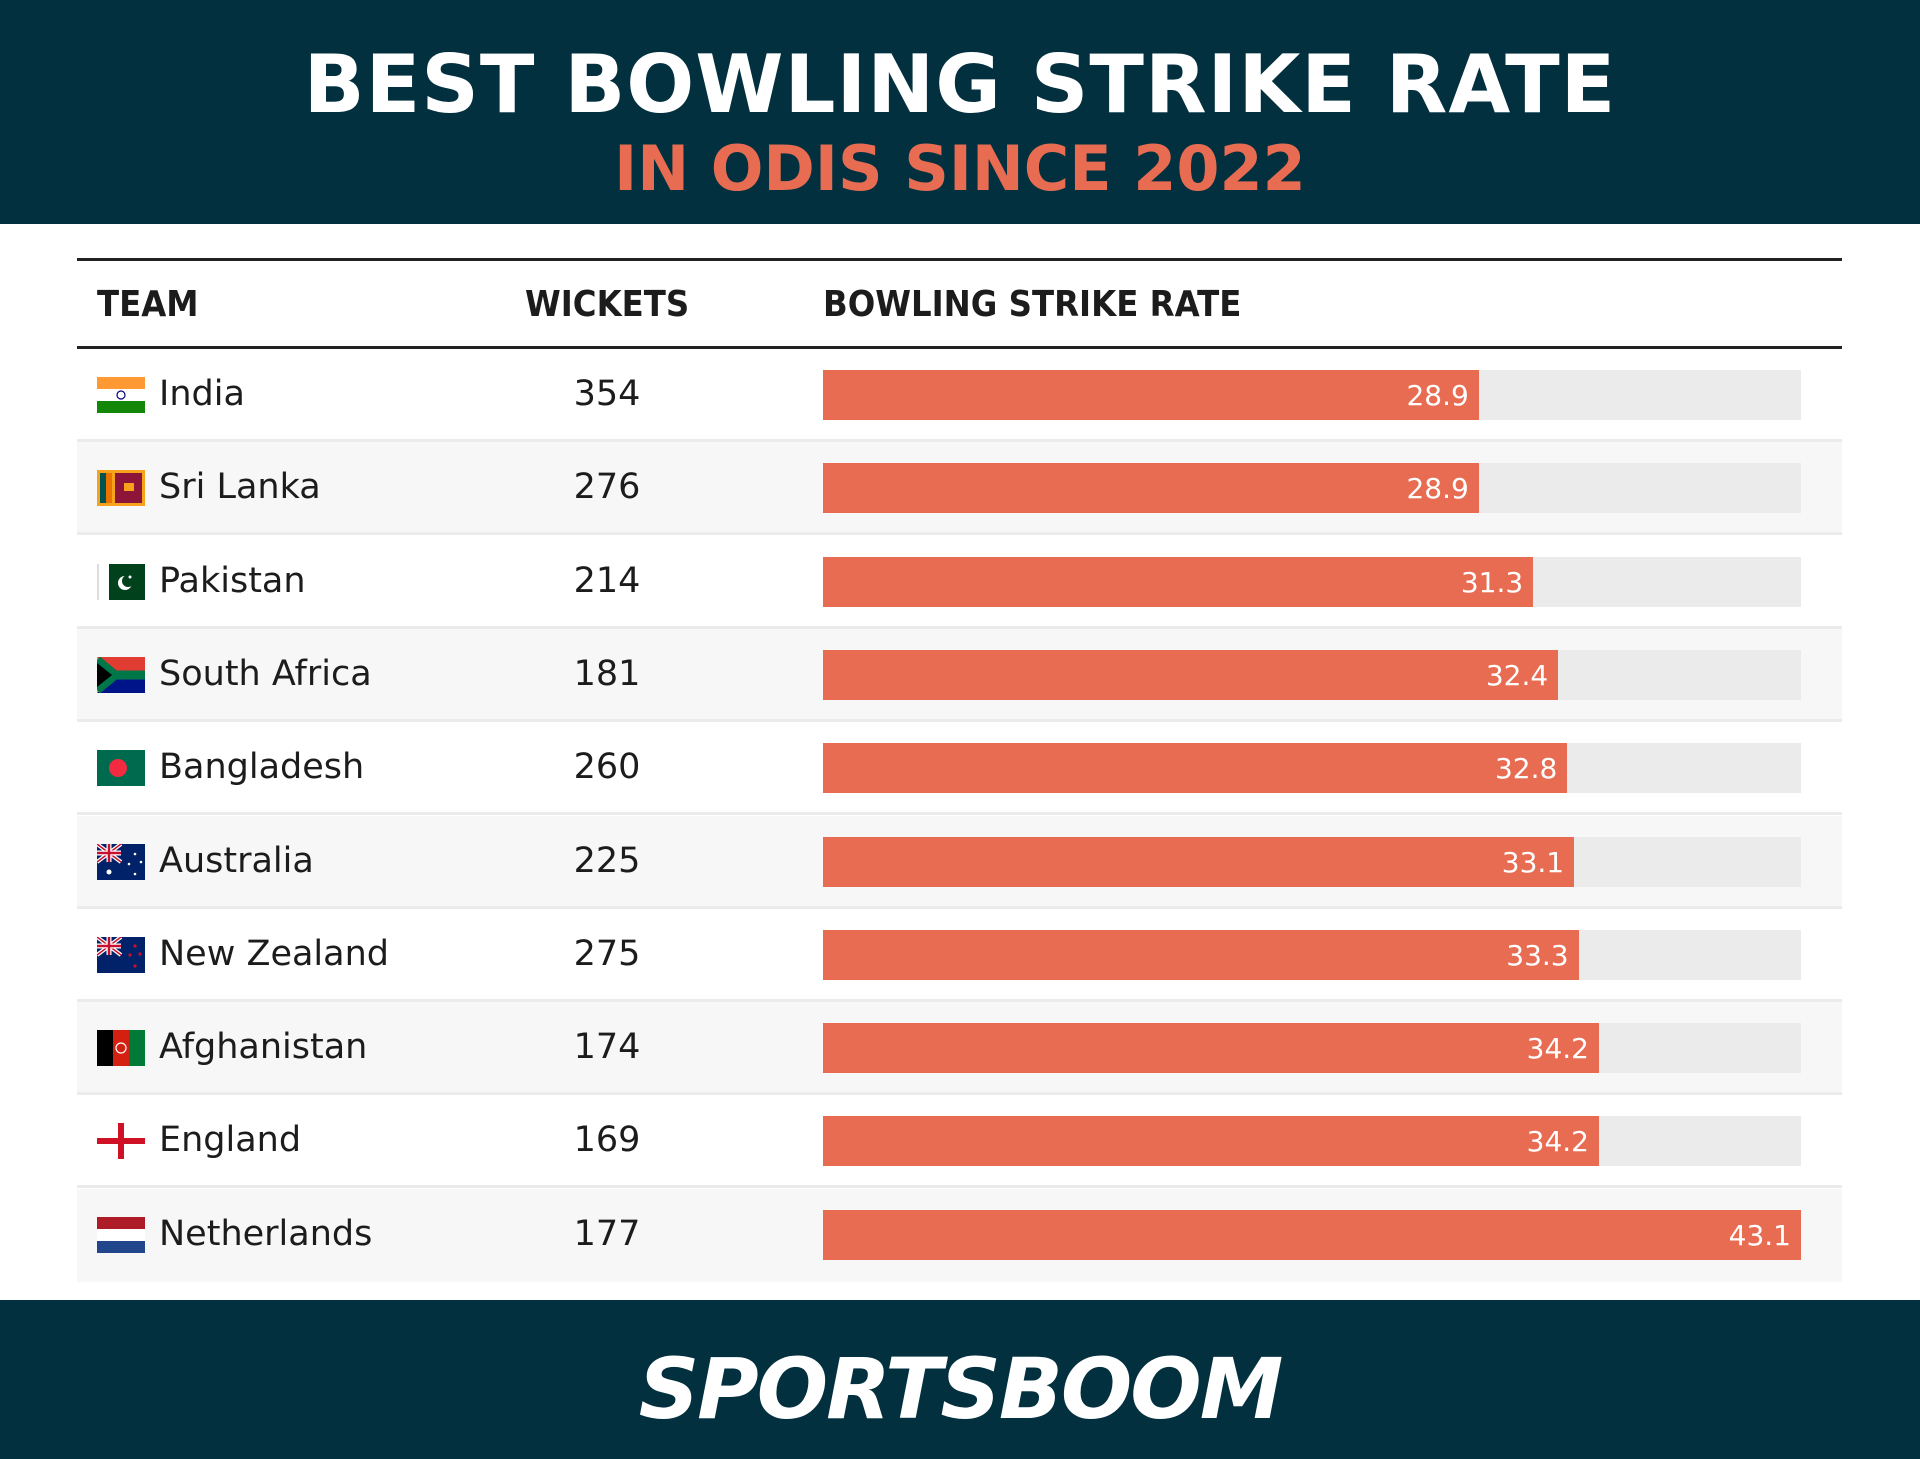  What do you see at coordinates (1533, 862) in the screenshot?
I see `bar-data-label: 33.1` at bounding box center [1533, 862].